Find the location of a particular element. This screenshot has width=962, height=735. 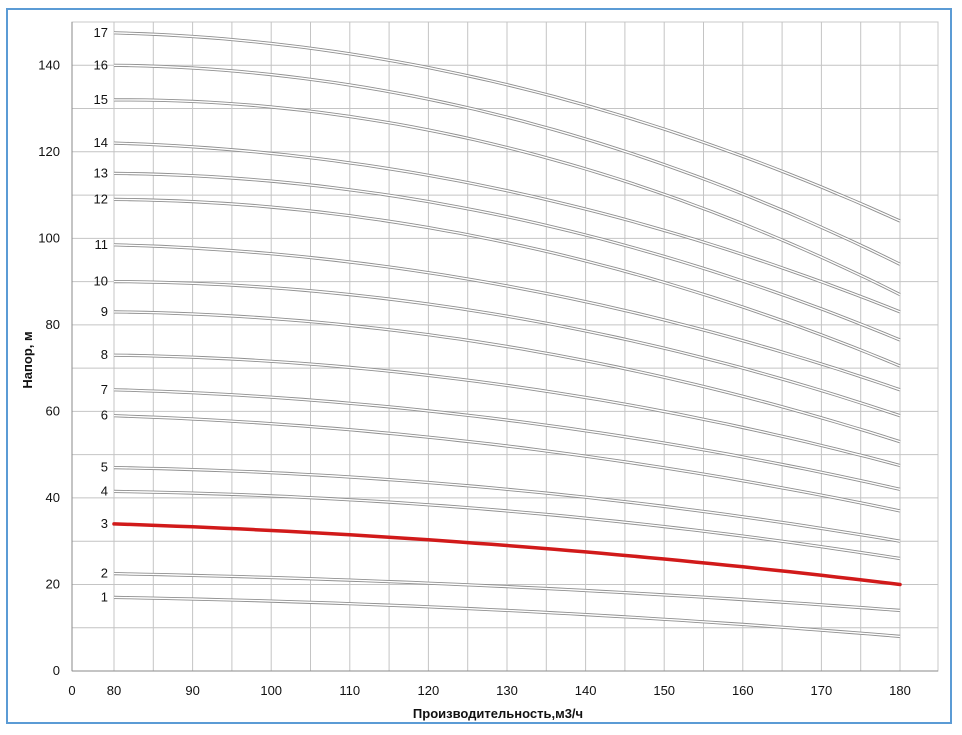

series-label-16: 16 is located at coordinates (101, 64).